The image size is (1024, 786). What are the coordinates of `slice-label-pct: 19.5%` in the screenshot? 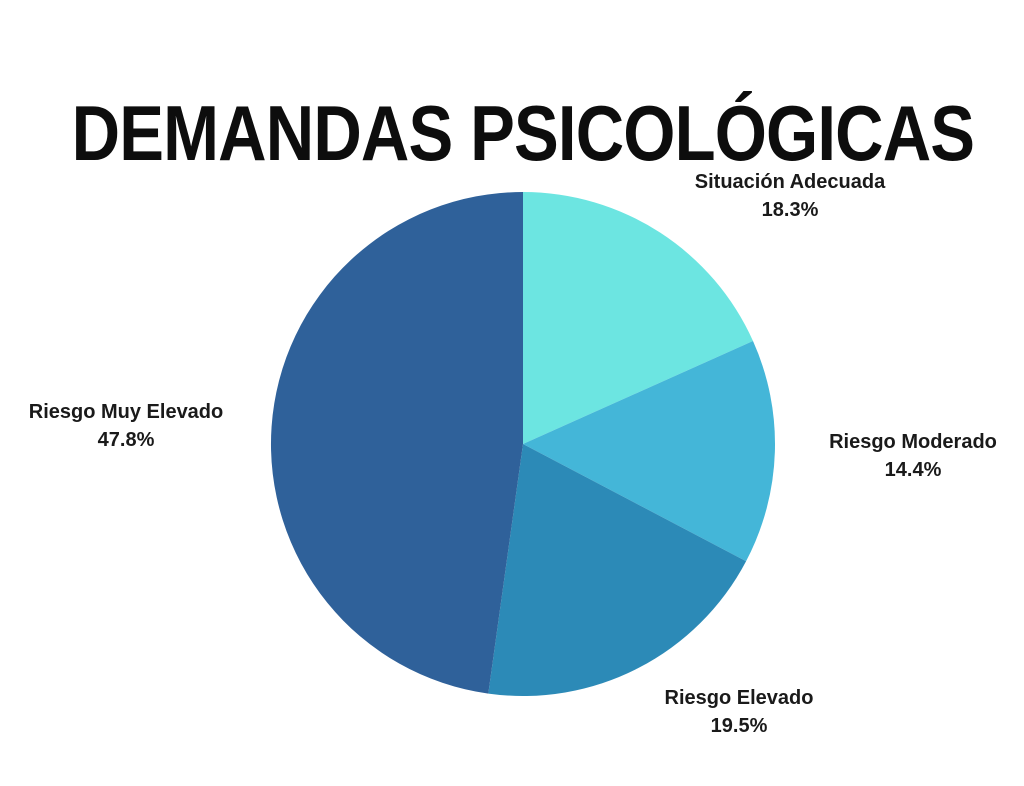 It's located at (739, 726).